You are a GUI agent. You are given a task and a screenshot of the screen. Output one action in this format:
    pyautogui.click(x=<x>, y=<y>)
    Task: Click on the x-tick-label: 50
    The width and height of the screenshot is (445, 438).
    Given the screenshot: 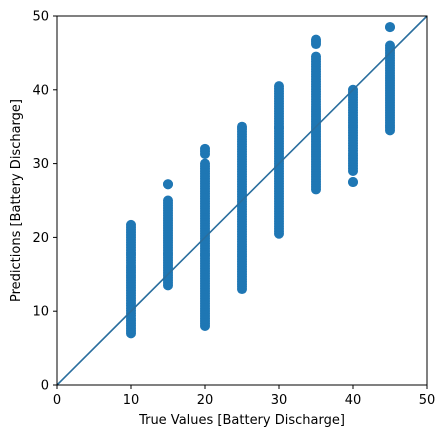 What is the action you would take?
    pyautogui.click(x=427, y=400)
    